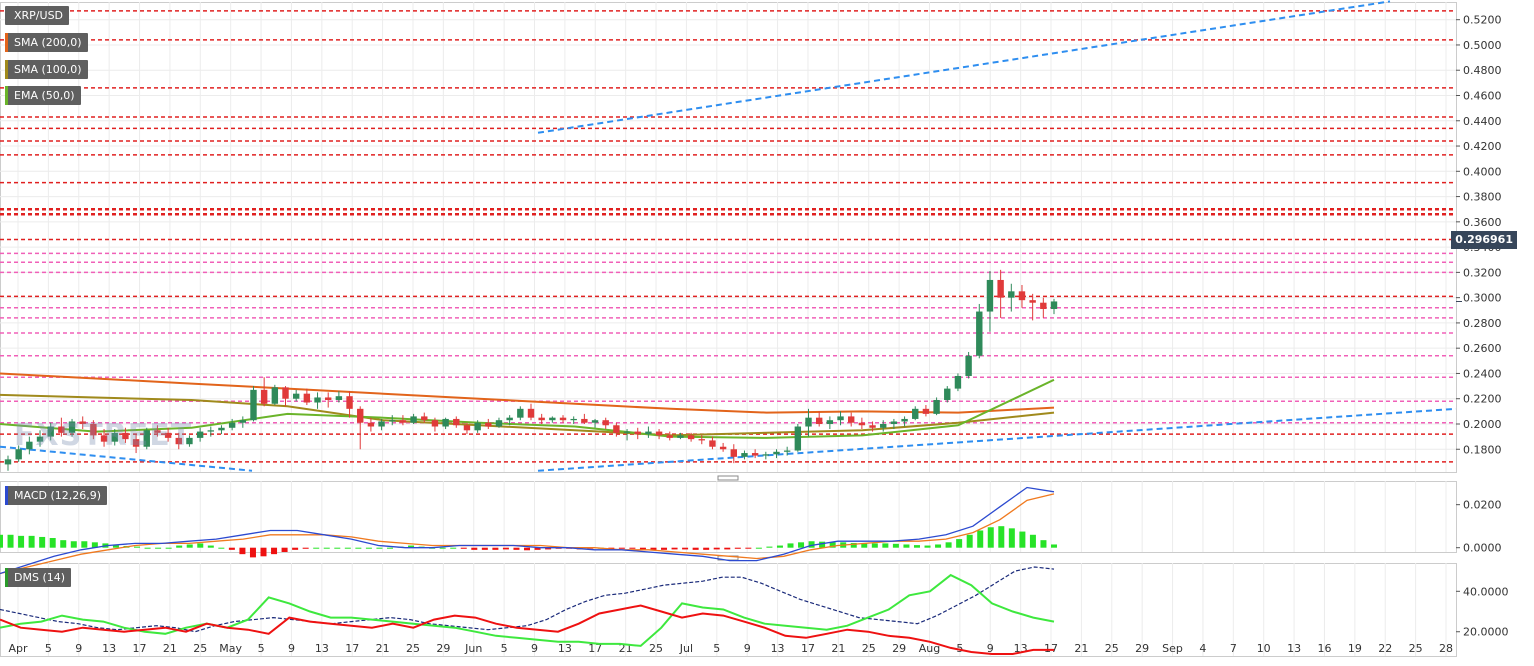 The image size is (1534, 666). What do you see at coordinates (1482, 548) in the screenshot?
I see `macd-y-tick-label: 0.0000` at bounding box center [1482, 548].